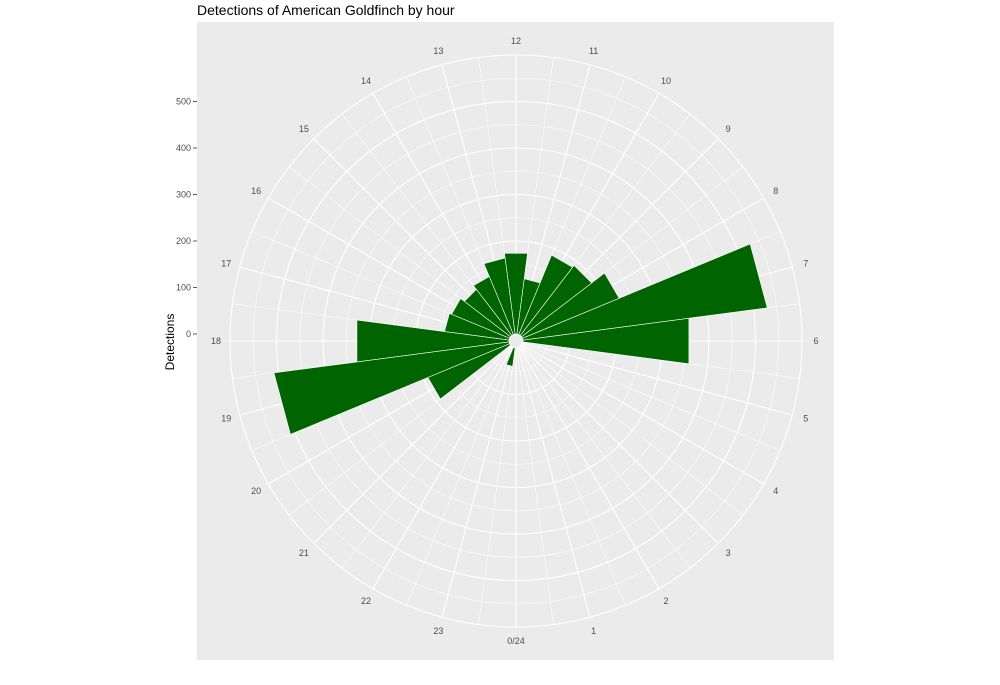 The image size is (1000, 685). Describe the element at coordinates (226, 263) in the screenshot. I see `hour-label: 17` at that location.